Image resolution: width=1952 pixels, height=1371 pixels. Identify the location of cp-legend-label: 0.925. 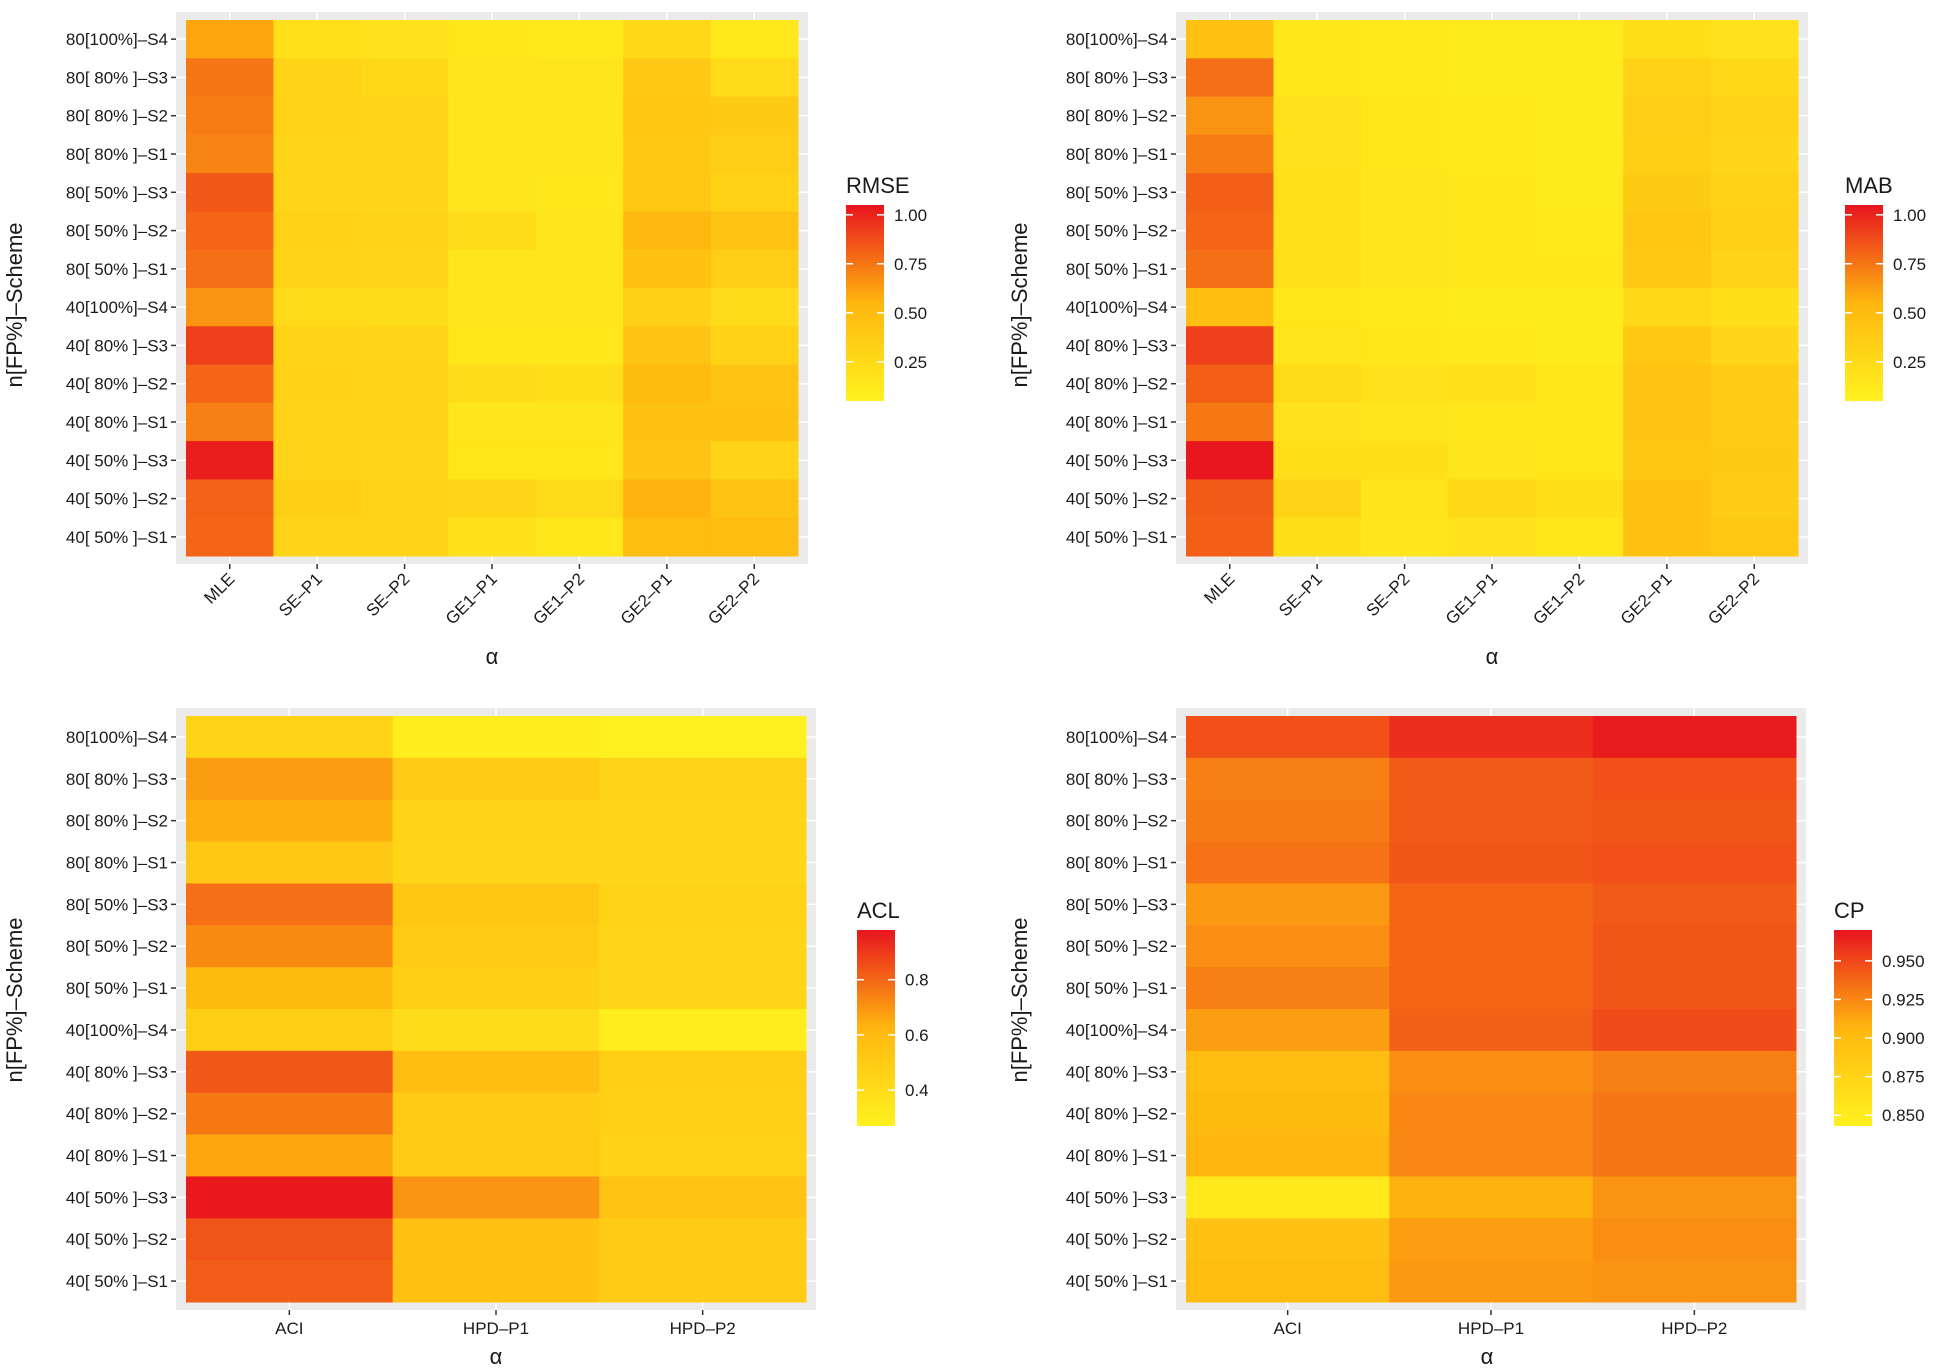
(1903, 999).